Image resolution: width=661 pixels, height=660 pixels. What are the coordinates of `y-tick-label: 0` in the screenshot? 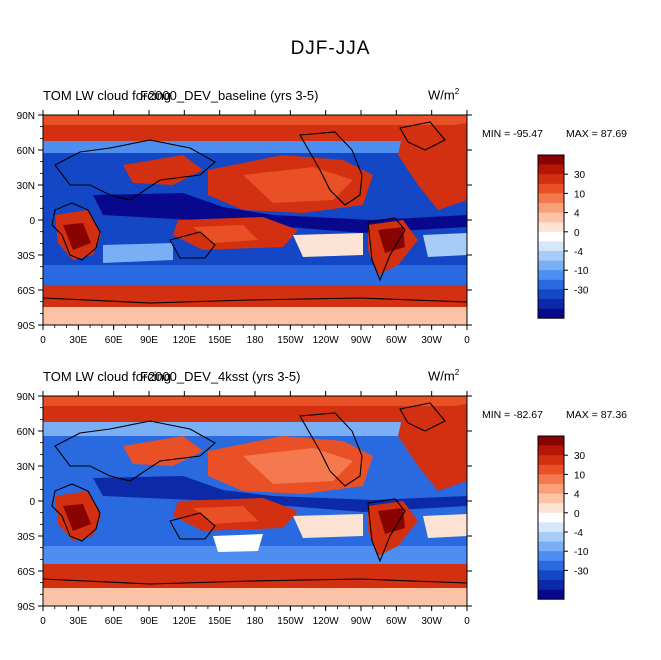 It's located at (32, 502).